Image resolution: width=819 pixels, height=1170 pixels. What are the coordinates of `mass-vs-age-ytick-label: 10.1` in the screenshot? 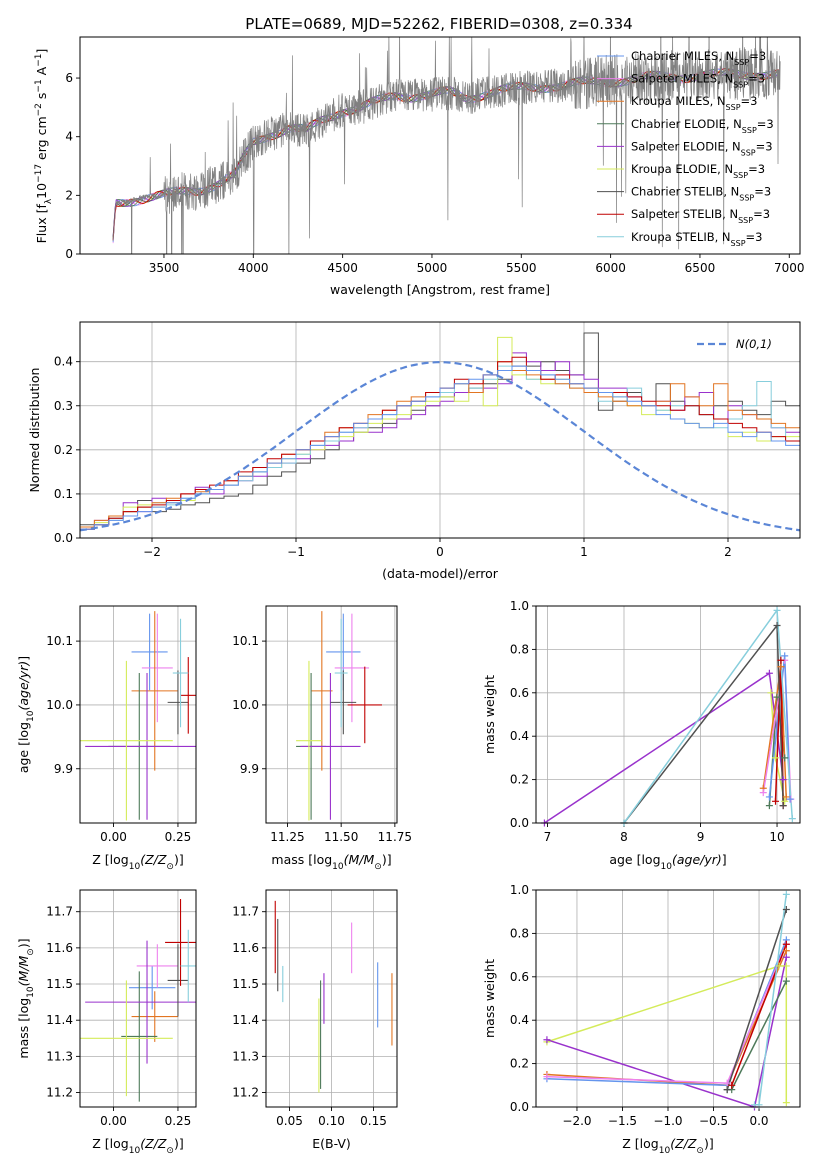 It's located at (245, 641).